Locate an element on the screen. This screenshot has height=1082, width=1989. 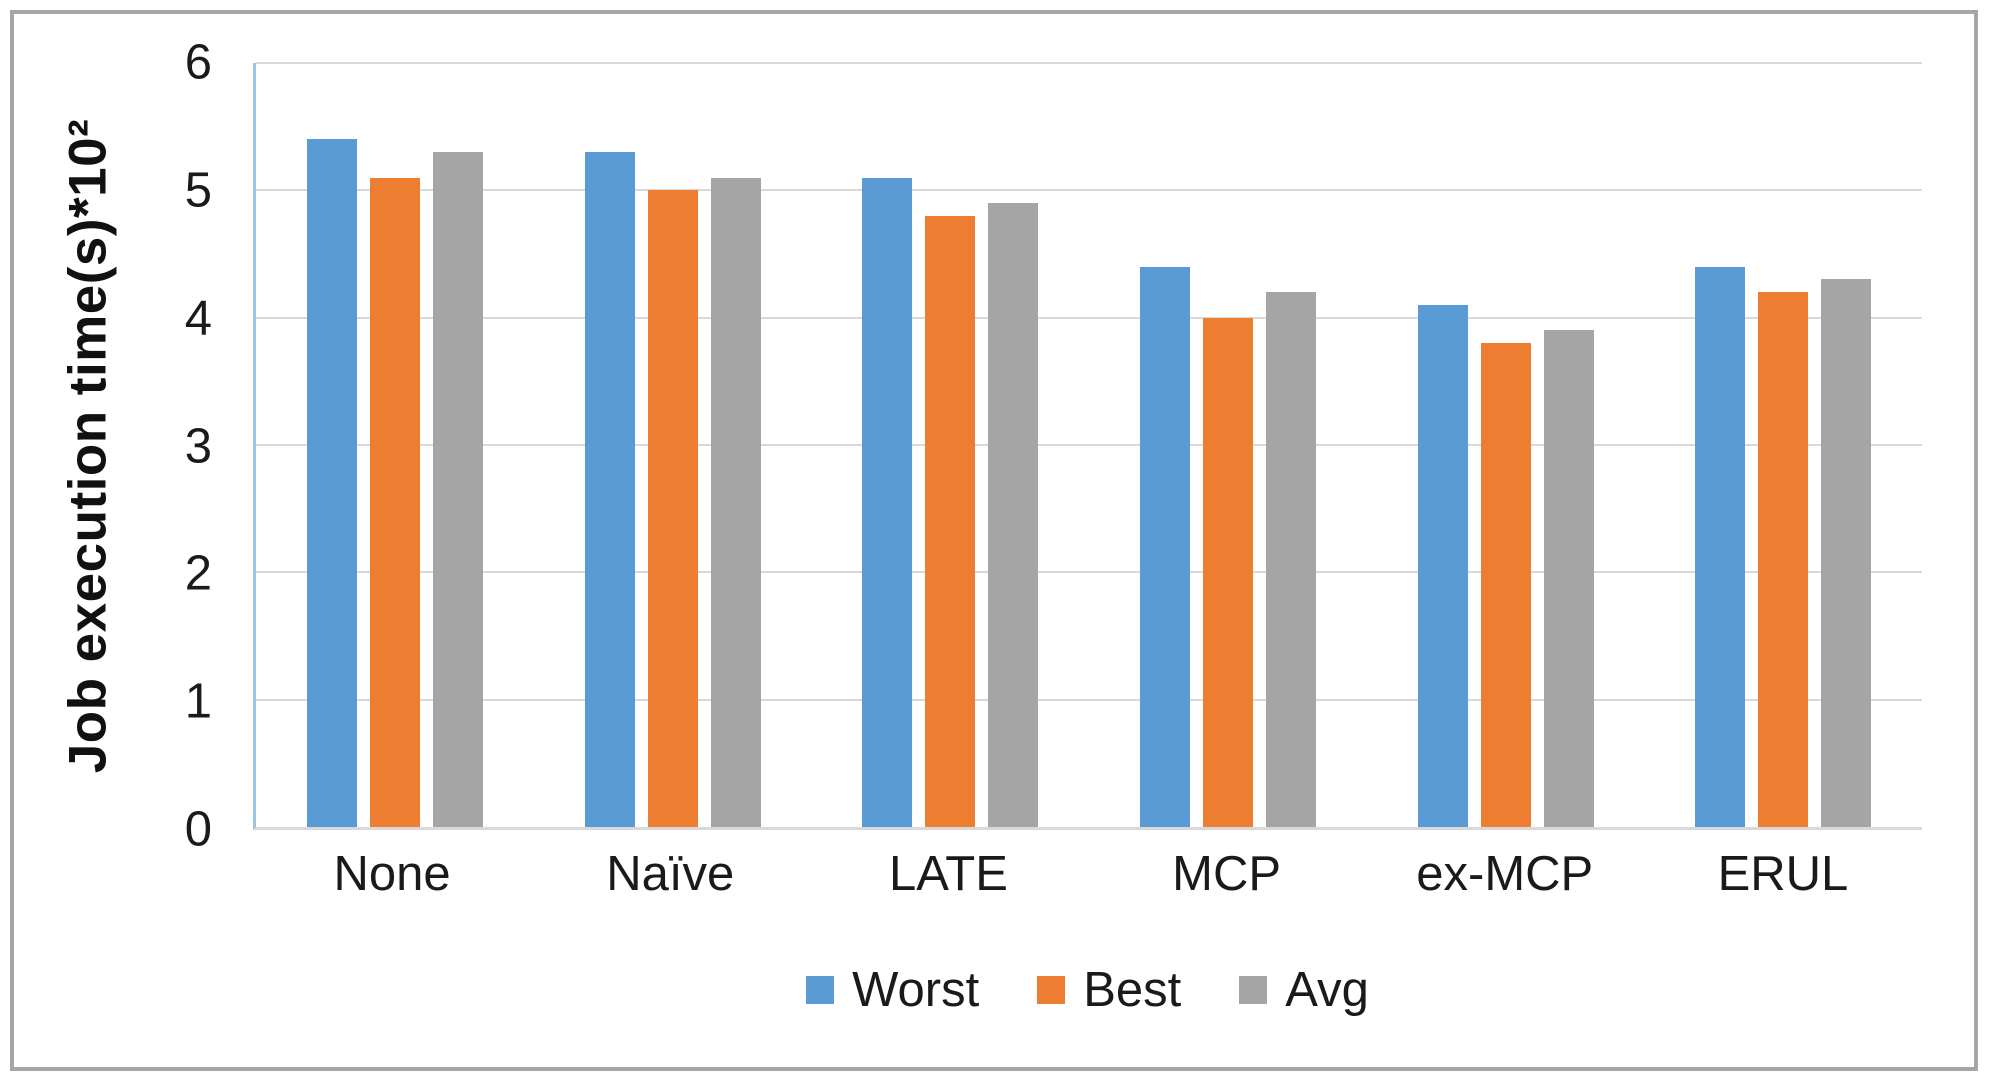
y-tick-label-4: 4 is located at coordinates (198, 318).